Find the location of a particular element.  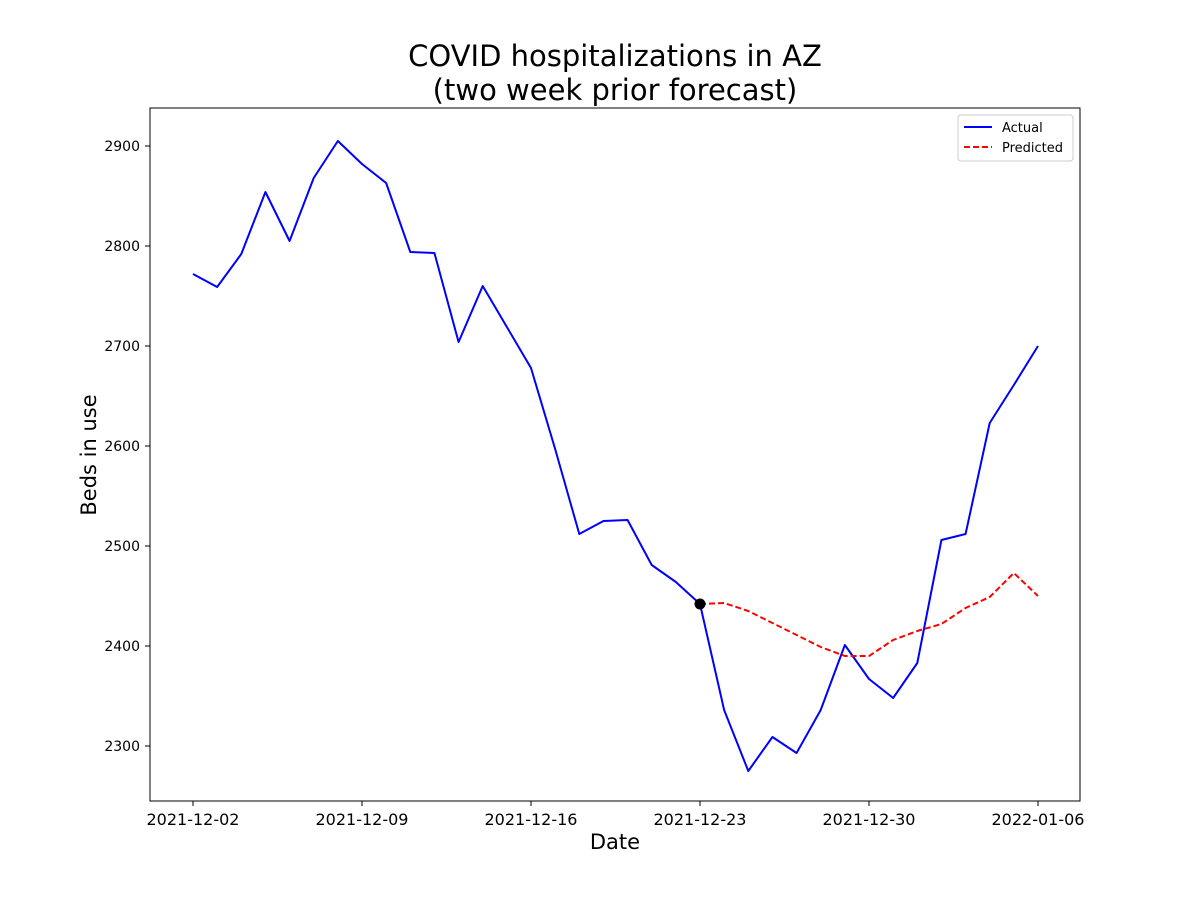

legend-label-predicted: Predicted is located at coordinates (1032, 148).